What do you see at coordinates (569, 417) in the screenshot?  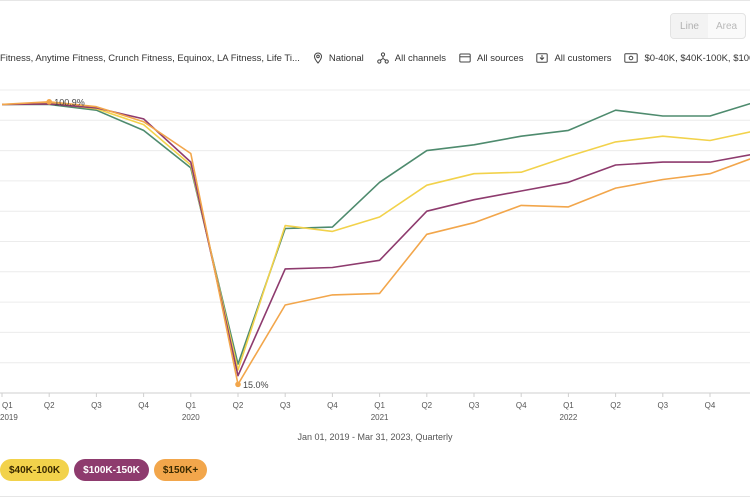 I see `x-year-label: 2022` at bounding box center [569, 417].